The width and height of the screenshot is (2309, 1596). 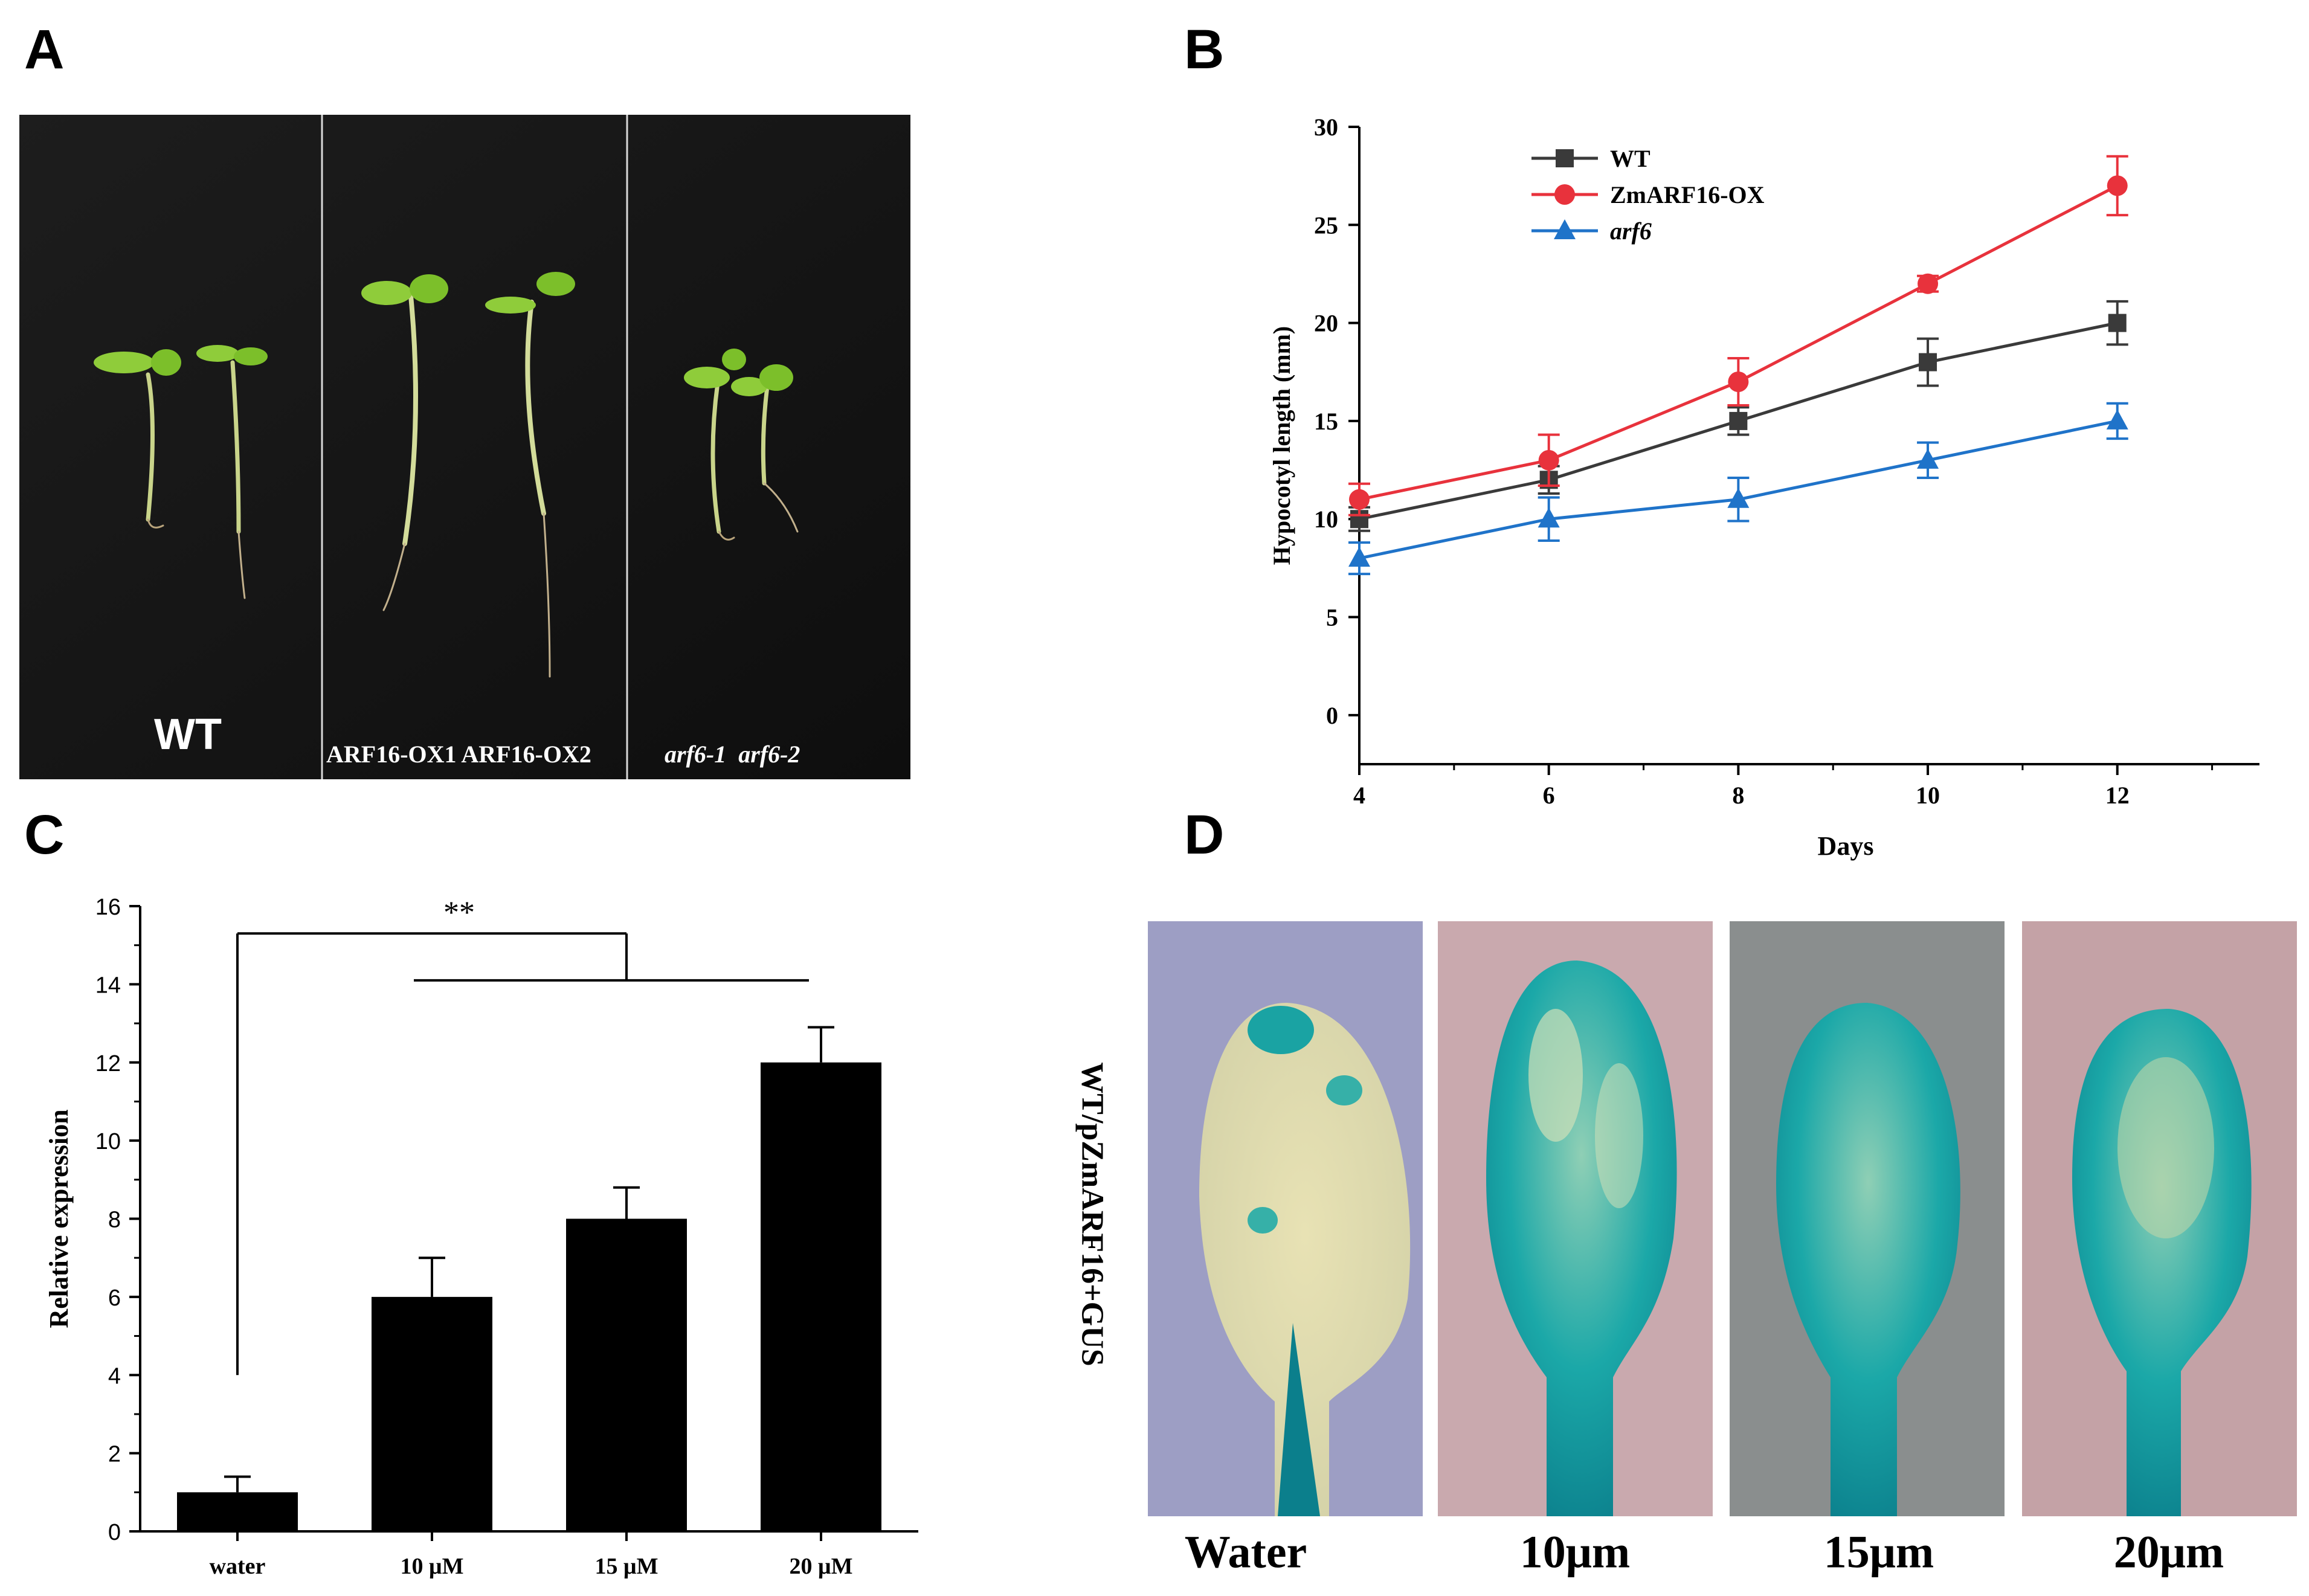 I want to click on panel-letter-a: A, so click(x=44, y=50).